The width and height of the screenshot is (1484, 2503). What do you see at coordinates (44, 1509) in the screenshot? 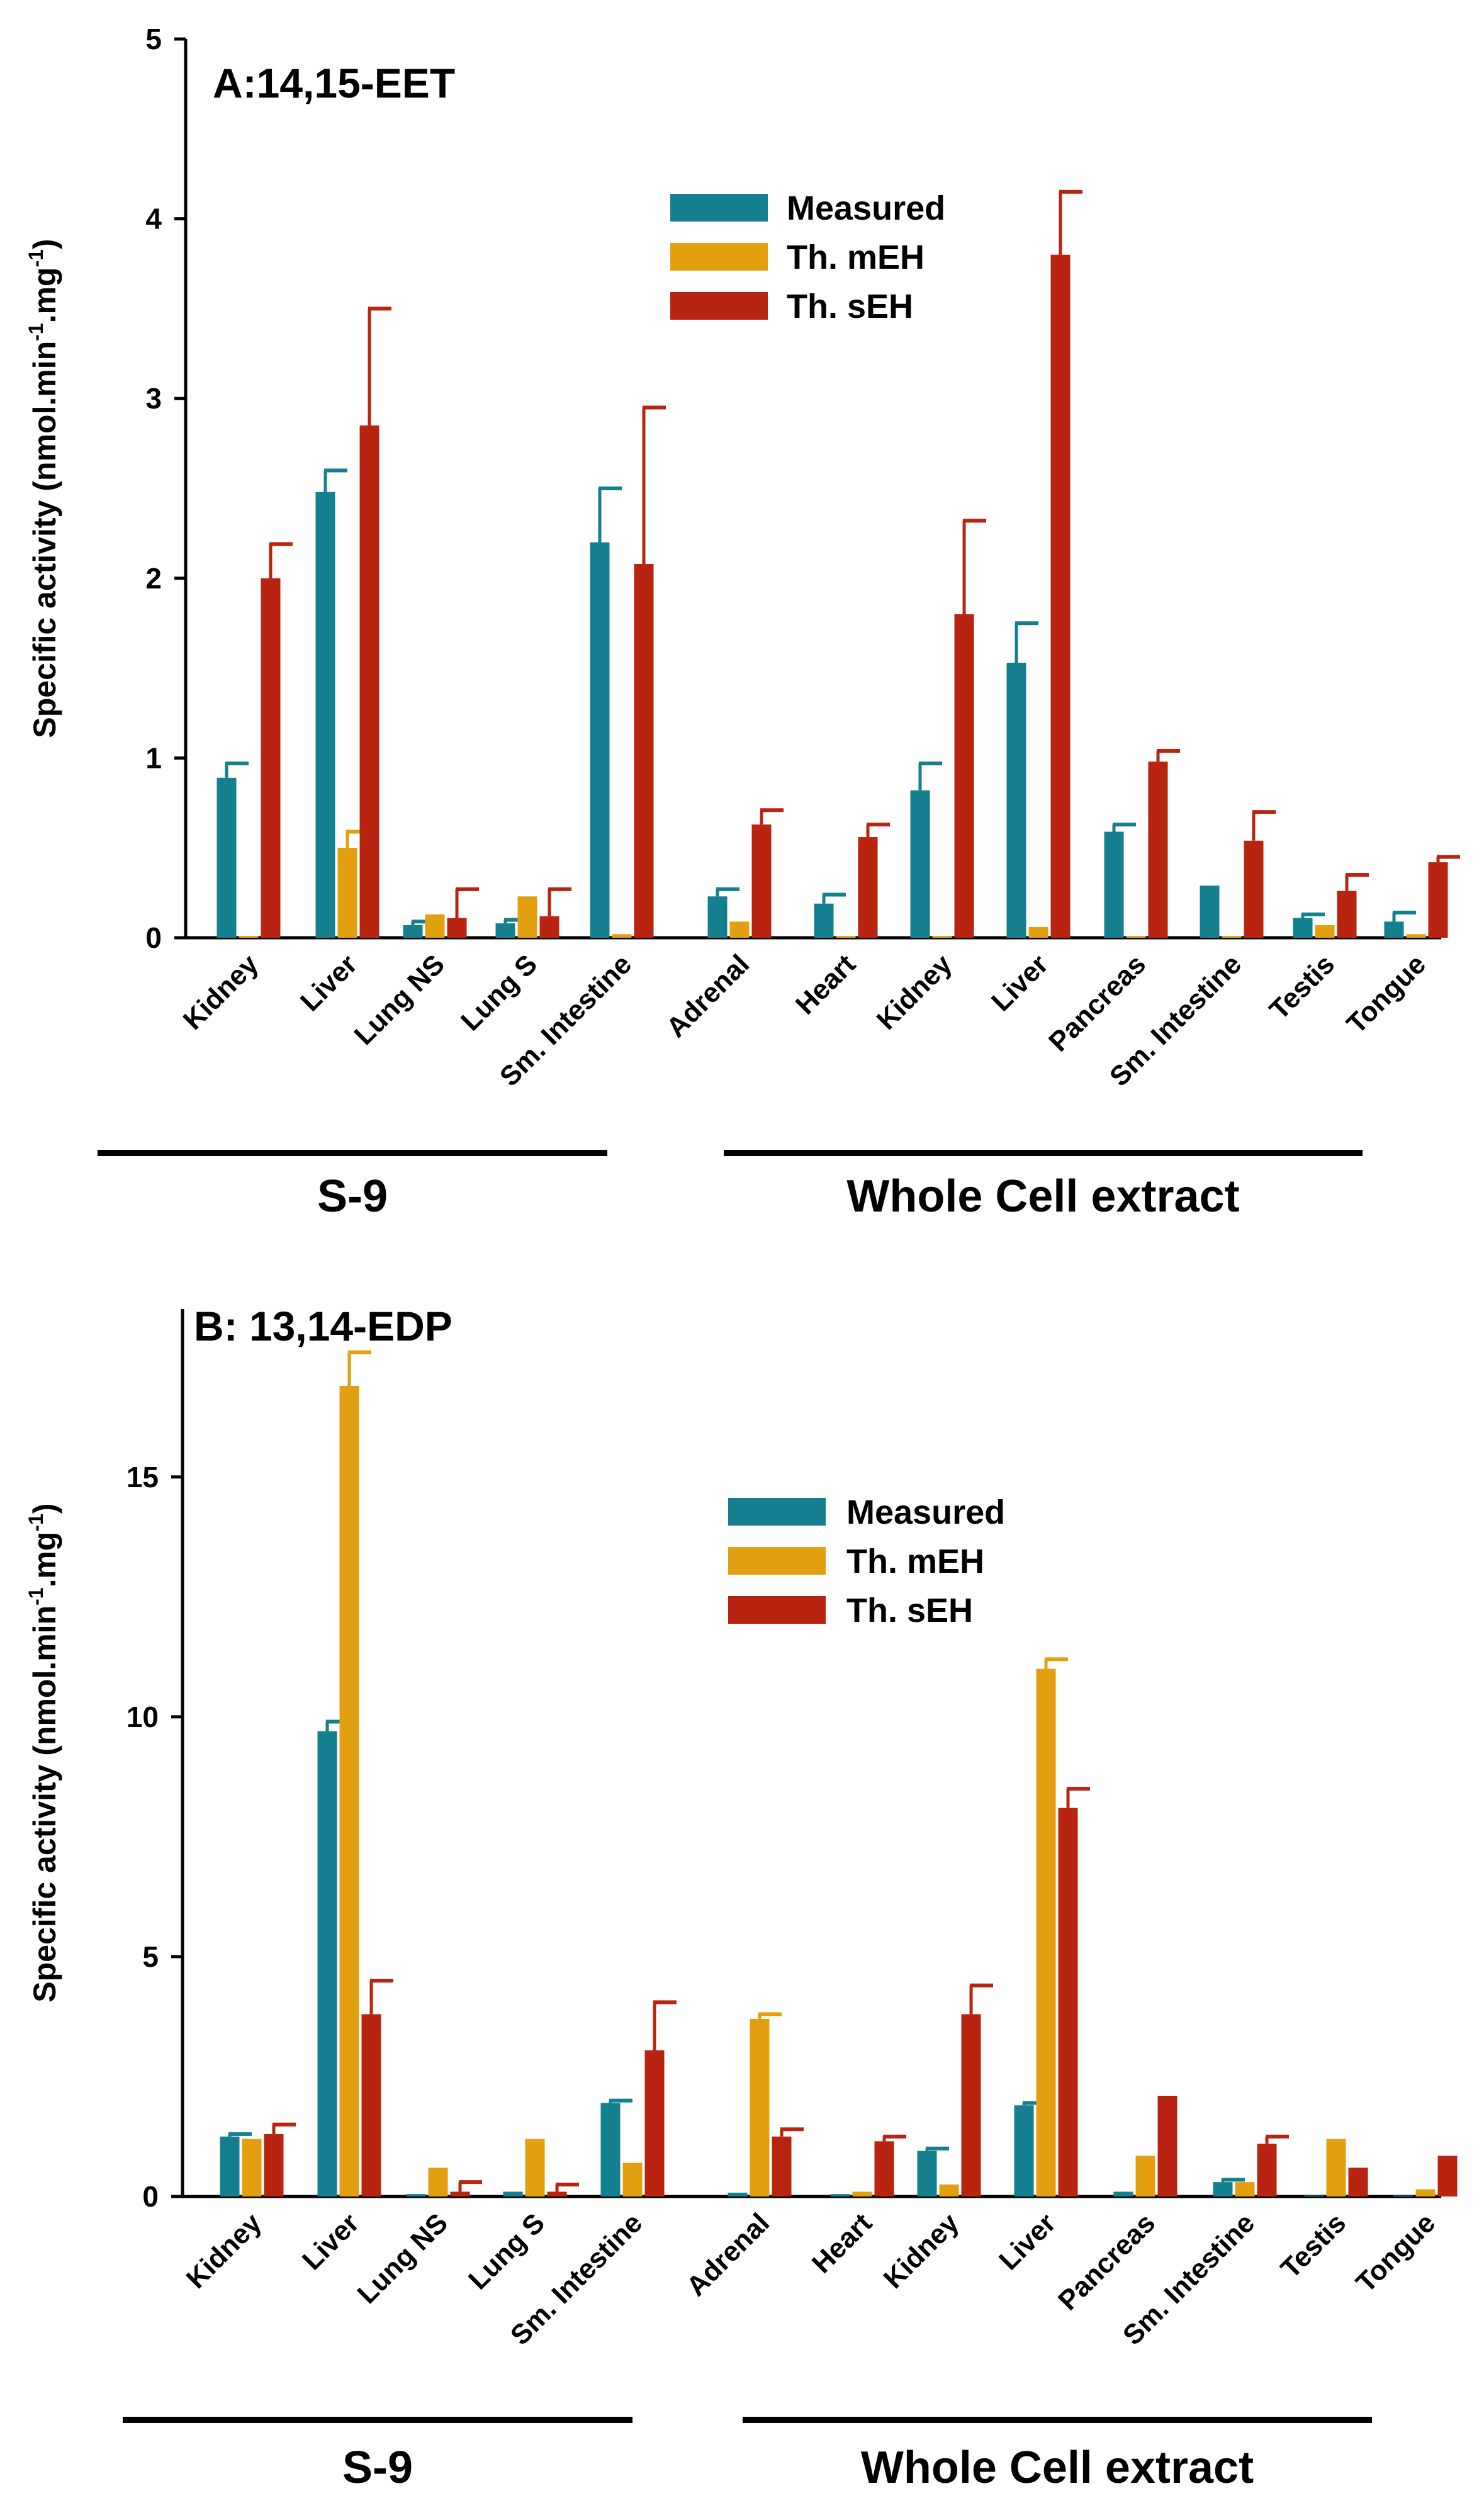
I see `panel-b-y-axis-label-part: )` at bounding box center [44, 1509].